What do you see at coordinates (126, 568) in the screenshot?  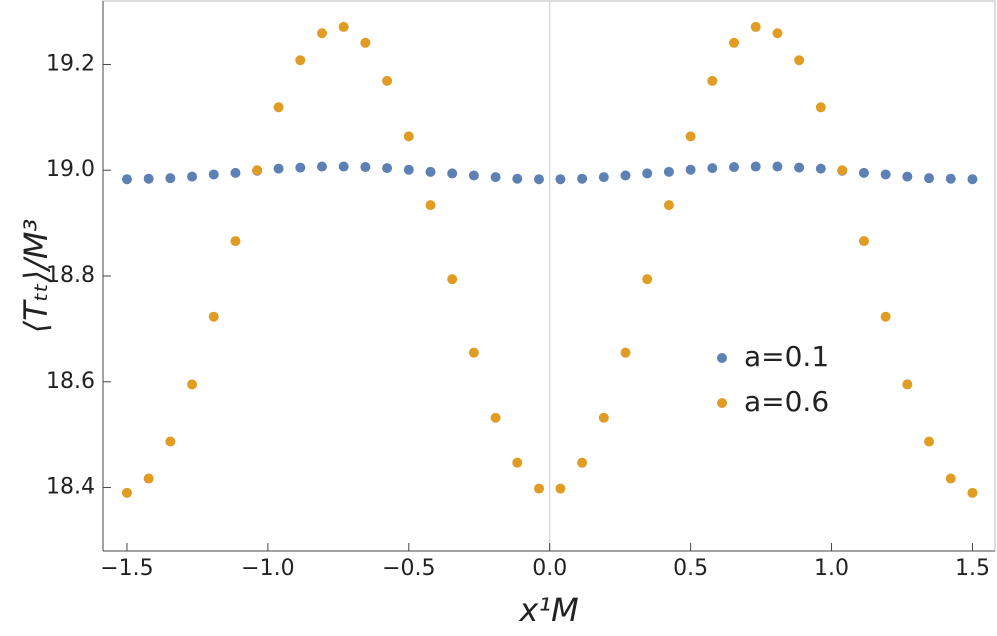 I see `x-tick-label: −1.5` at bounding box center [126, 568].